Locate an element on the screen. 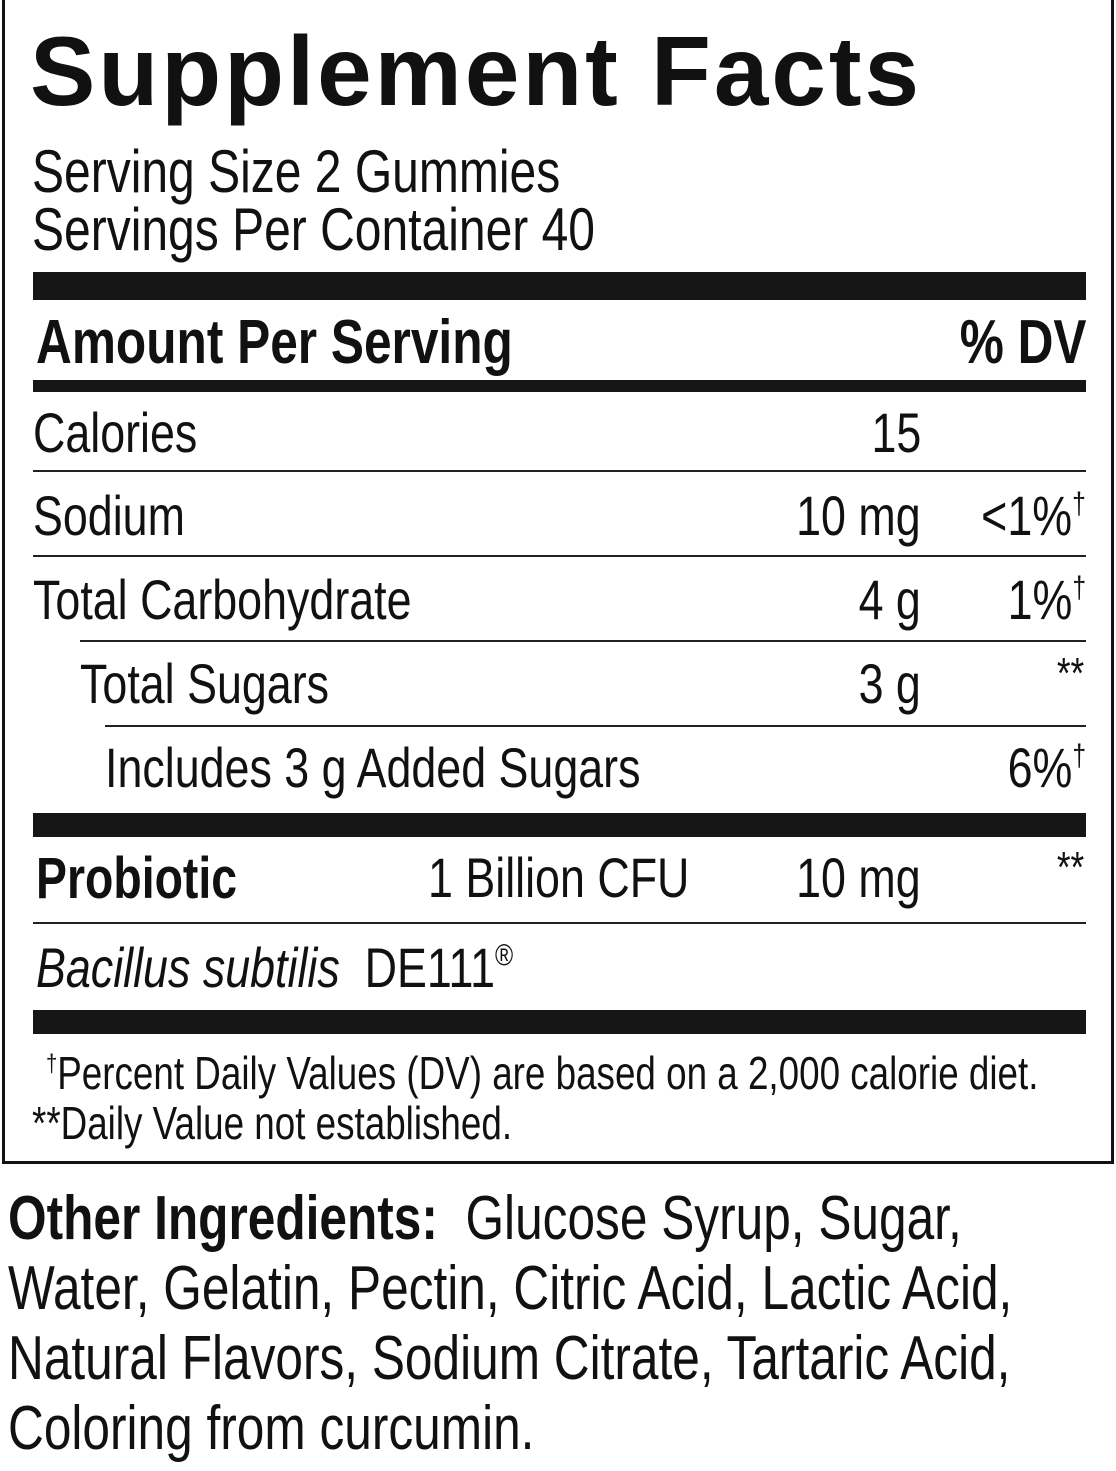 This screenshot has height=1471, width=1116. probiotic-dv: ** is located at coordinates (1070, 867).